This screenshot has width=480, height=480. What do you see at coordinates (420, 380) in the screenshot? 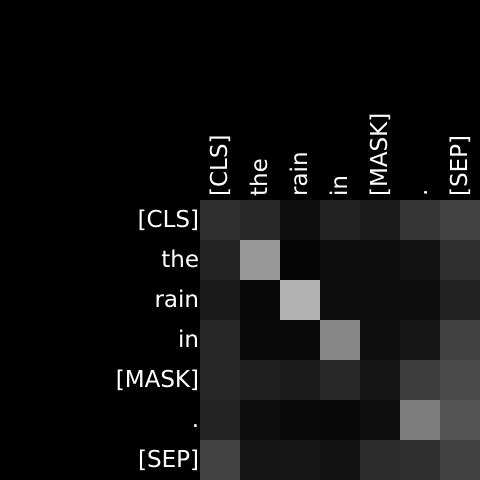
I see `heatmap-cell-r4-c5` at bounding box center [420, 380].